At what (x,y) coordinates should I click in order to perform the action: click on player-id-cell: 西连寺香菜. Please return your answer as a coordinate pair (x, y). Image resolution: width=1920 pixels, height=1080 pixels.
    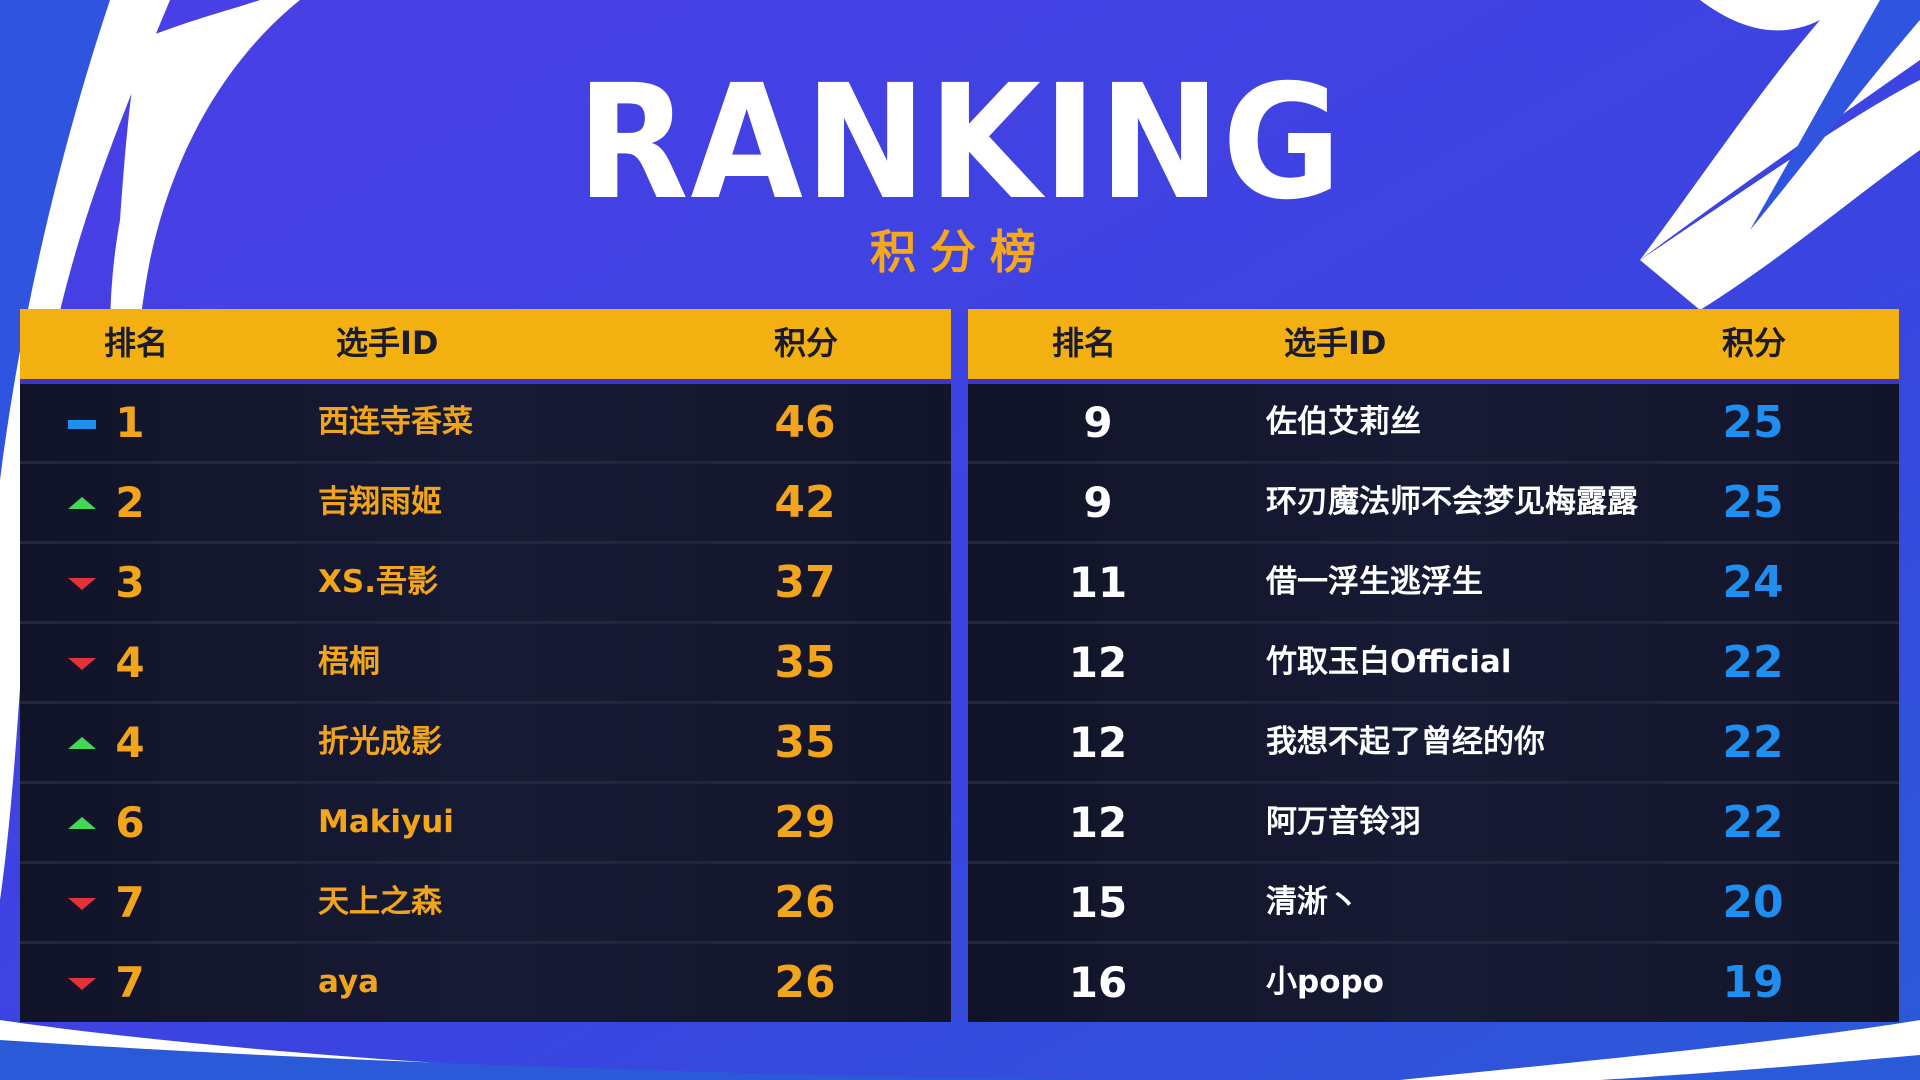
    Looking at the image, I should click on (395, 422).